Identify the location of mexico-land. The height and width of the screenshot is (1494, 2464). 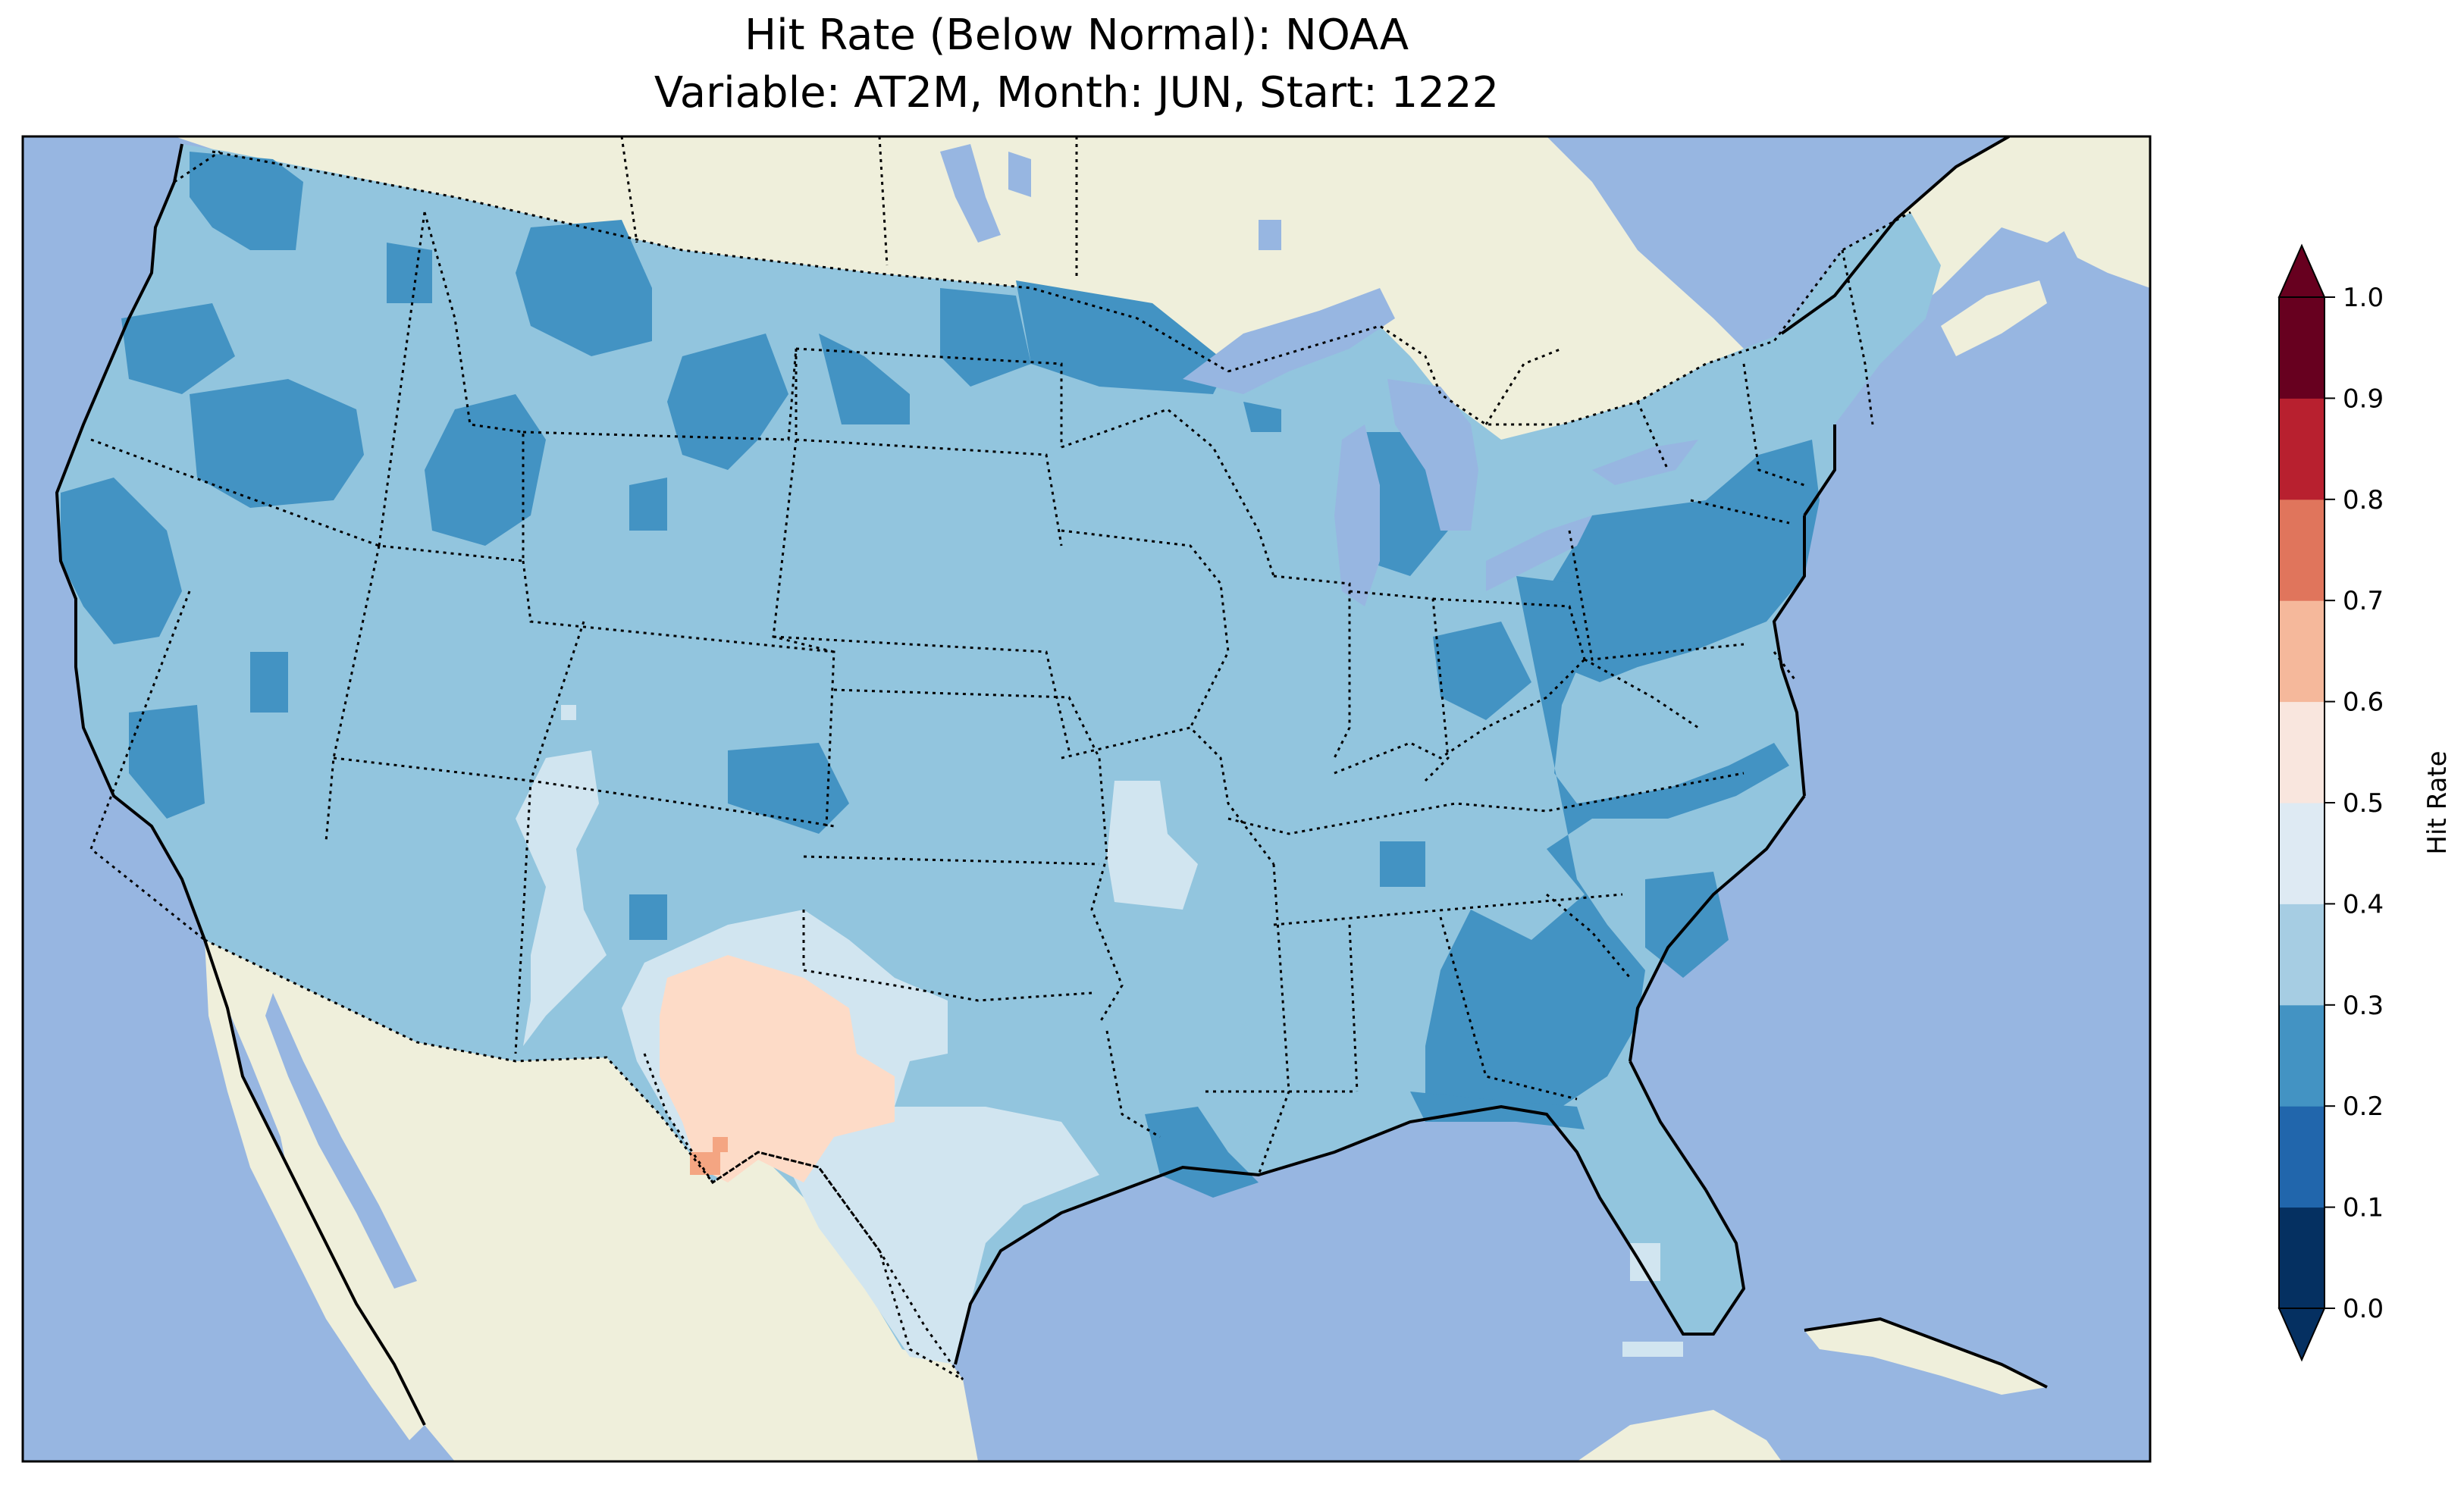
(591, 1200).